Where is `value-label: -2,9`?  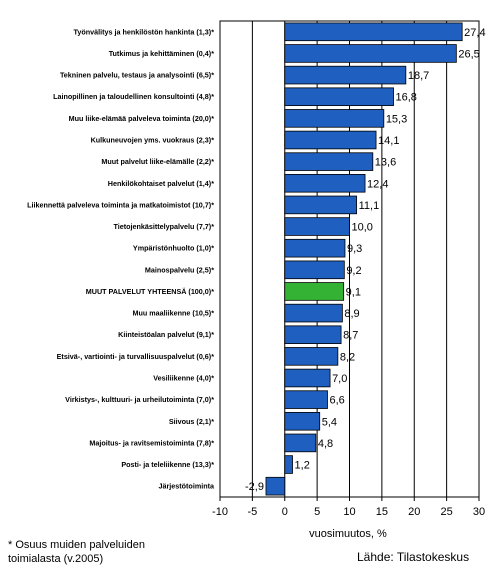
value-label: -2,9 is located at coordinates (254, 487).